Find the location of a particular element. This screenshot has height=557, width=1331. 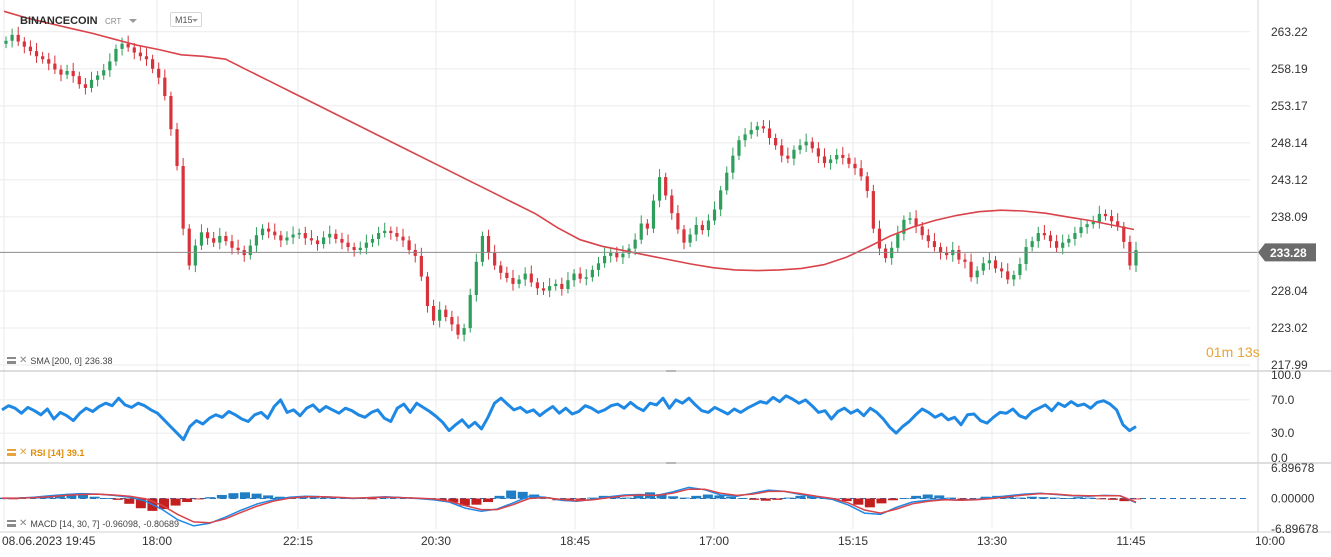

chart-mode-label: CRT is located at coordinates (113, 21).